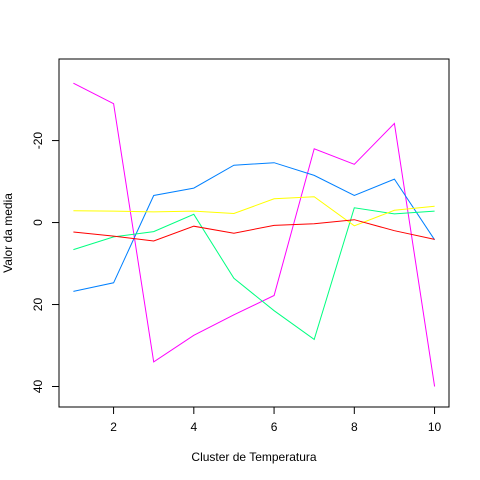 The image size is (480, 480). What do you see at coordinates (38, 222) in the screenshot?
I see `y-tick-label: 0` at bounding box center [38, 222].